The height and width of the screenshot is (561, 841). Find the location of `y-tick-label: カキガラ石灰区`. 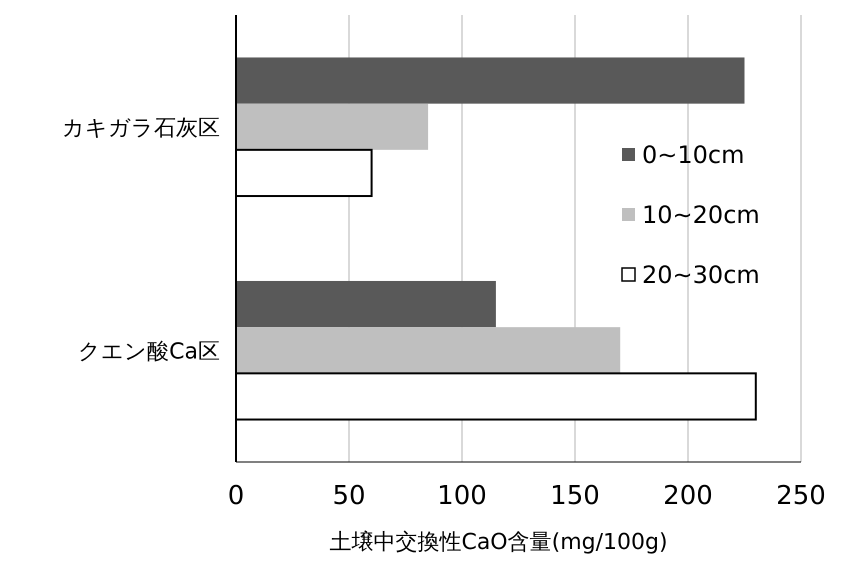

y-tick-label: カキガラ石灰区 is located at coordinates (141, 128).